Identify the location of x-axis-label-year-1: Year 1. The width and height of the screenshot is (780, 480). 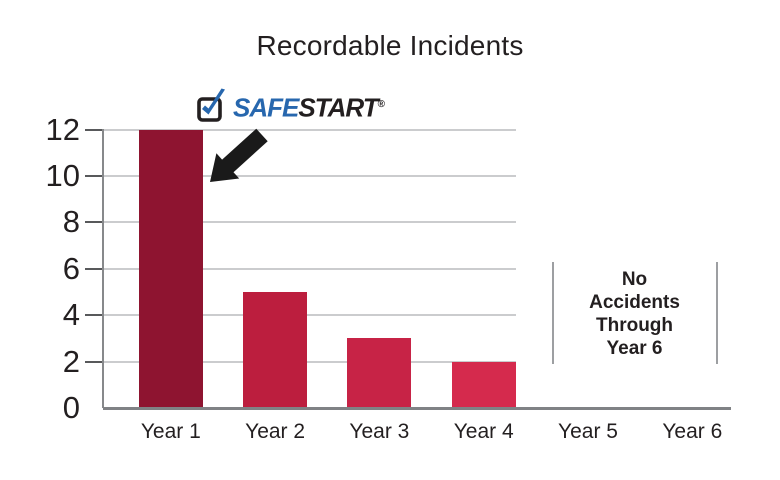
(170, 431).